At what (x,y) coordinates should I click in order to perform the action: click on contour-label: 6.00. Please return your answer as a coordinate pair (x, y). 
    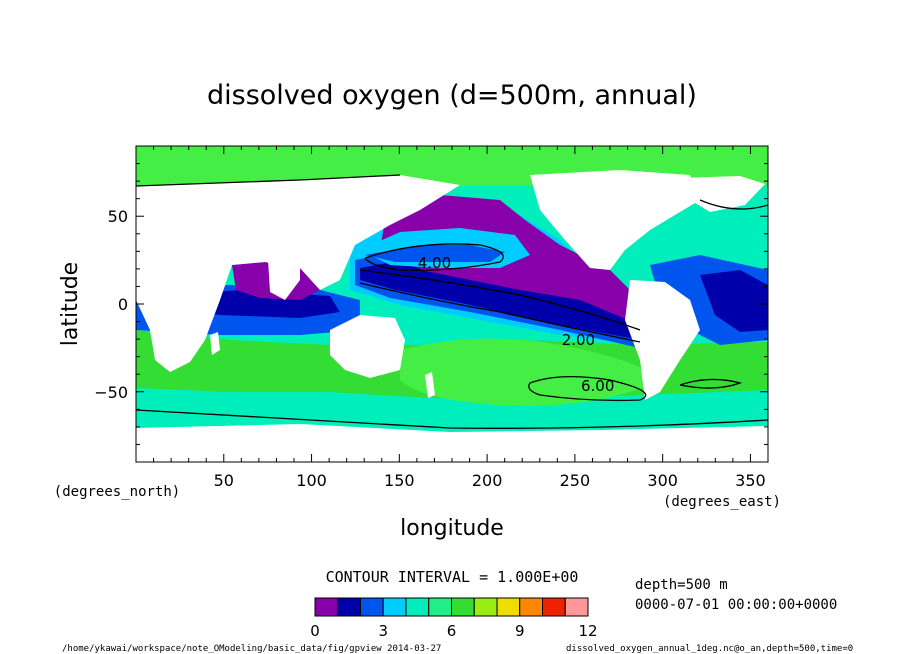
    Looking at the image, I should click on (597, 386).